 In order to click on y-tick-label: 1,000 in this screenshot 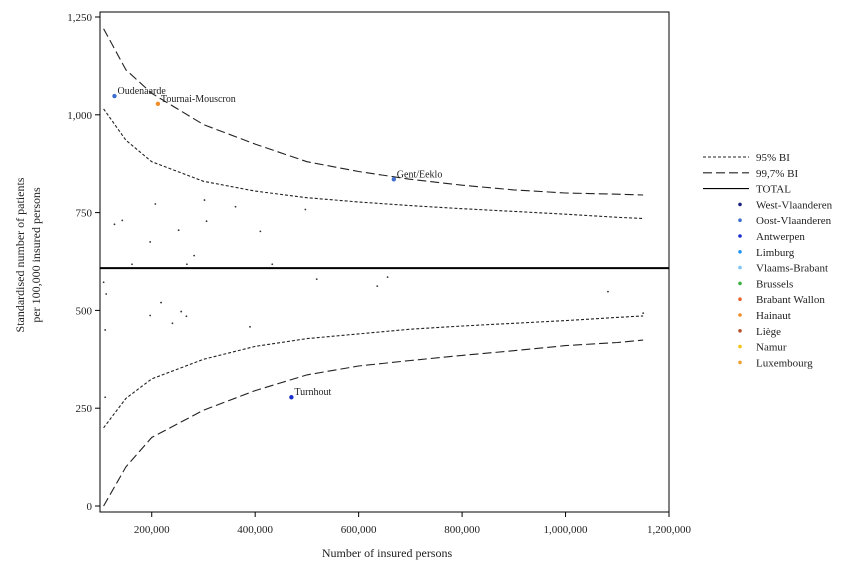, I will do `click(79, 116)`.